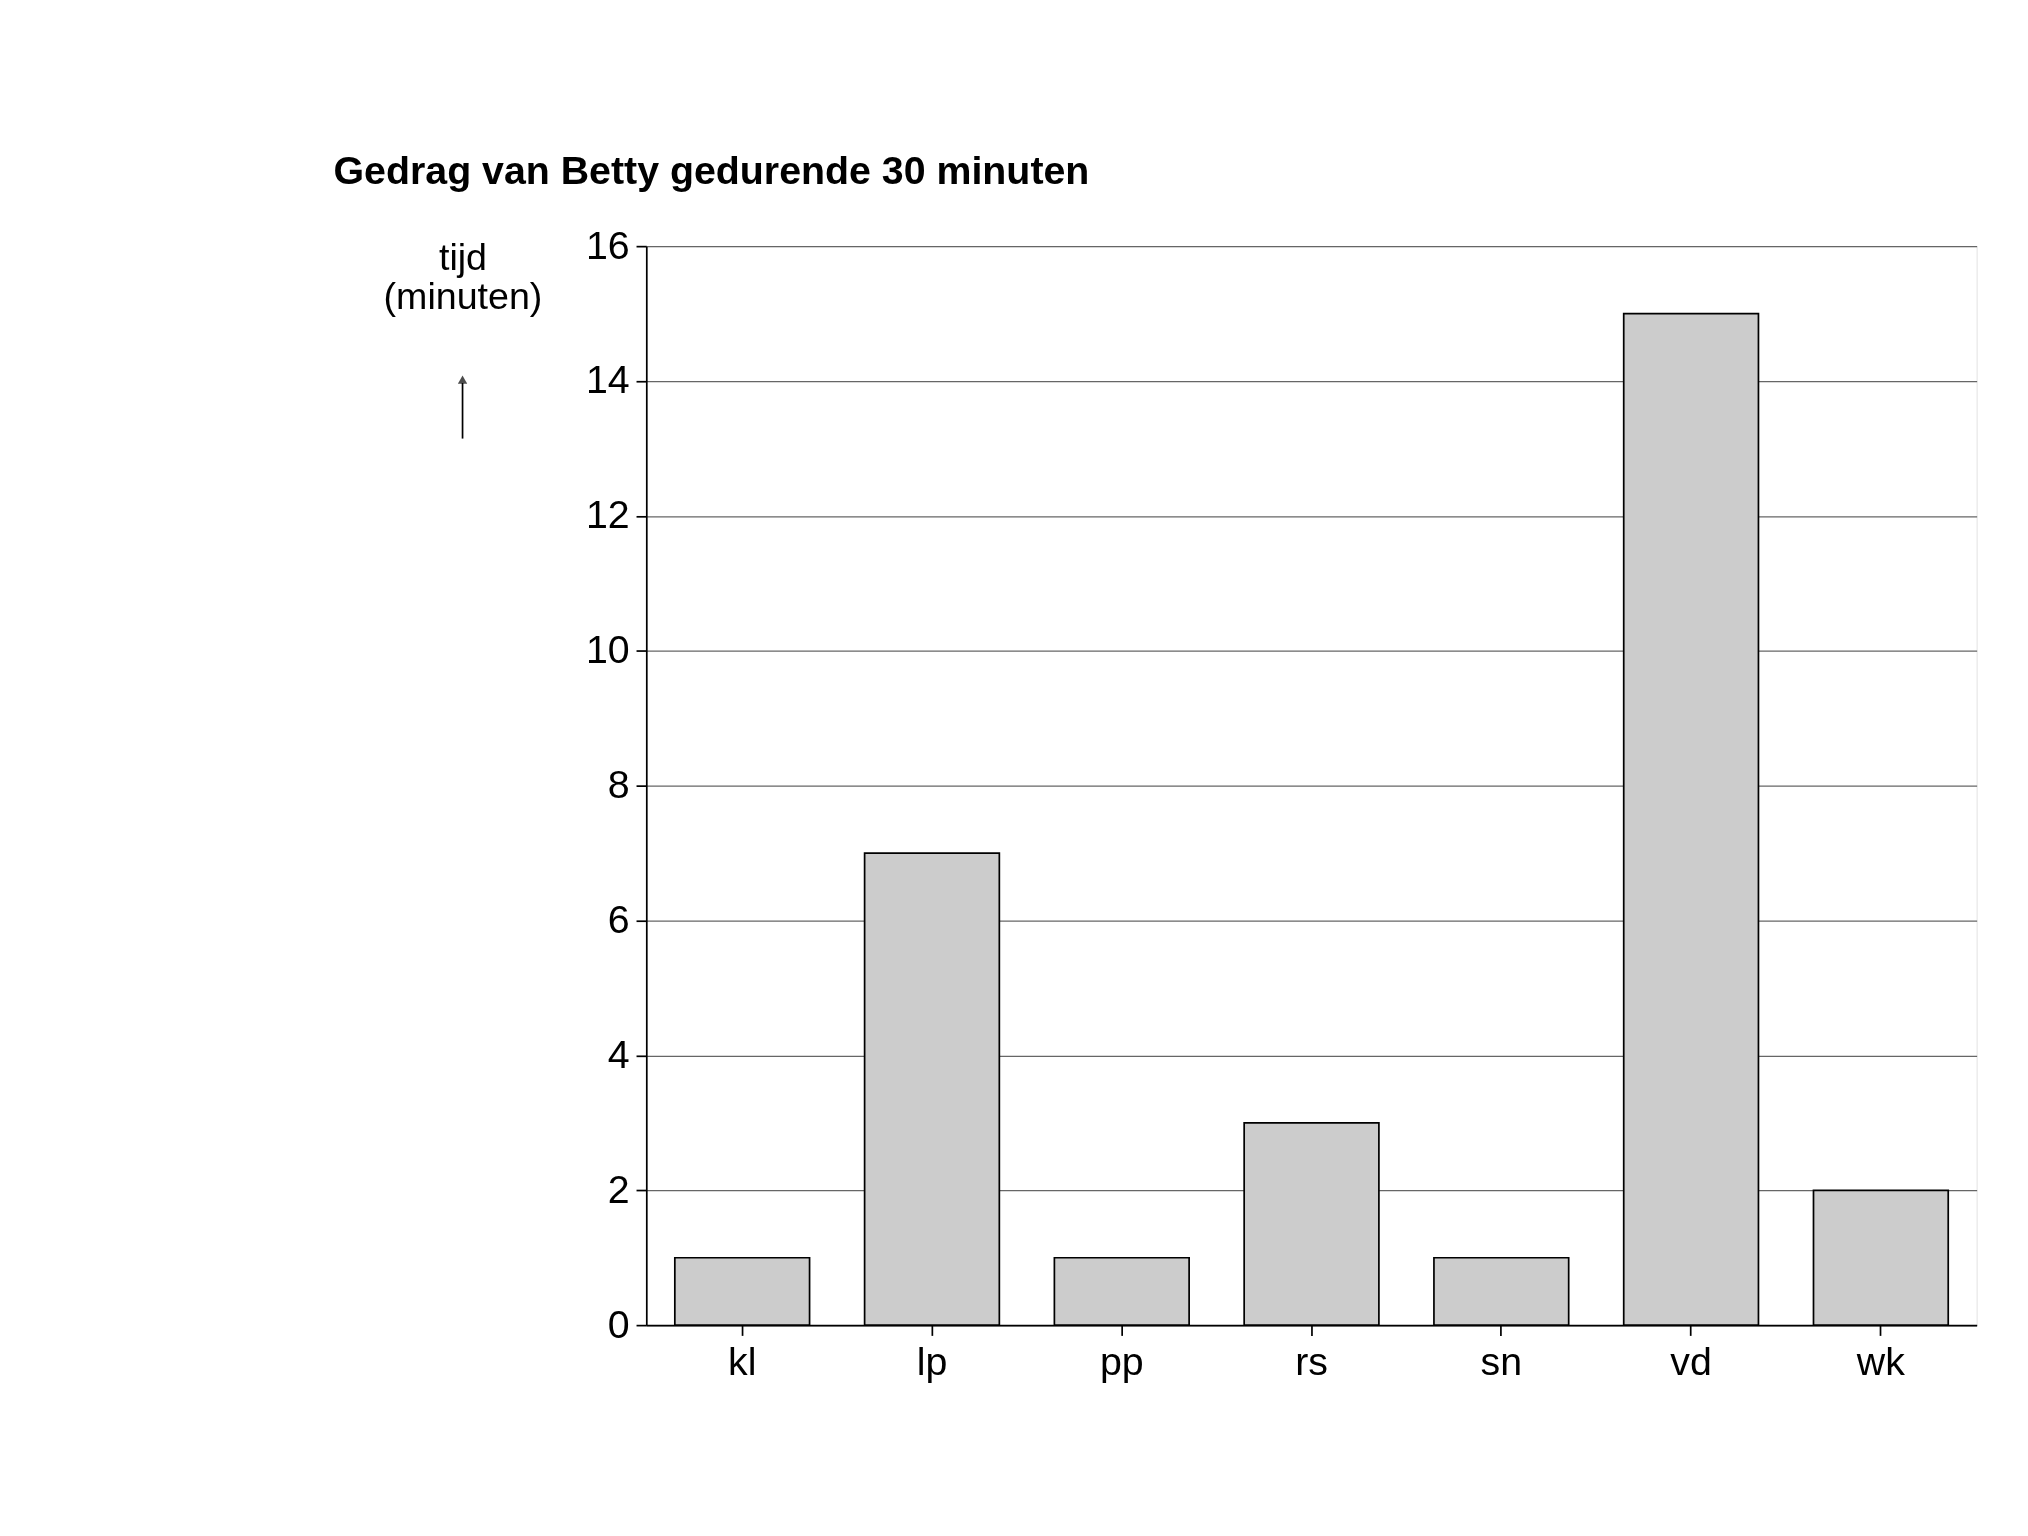 The width and height of the screenshot is (2028, 1536). I want to click on x-tick-label: kl, so click(742, 1361).